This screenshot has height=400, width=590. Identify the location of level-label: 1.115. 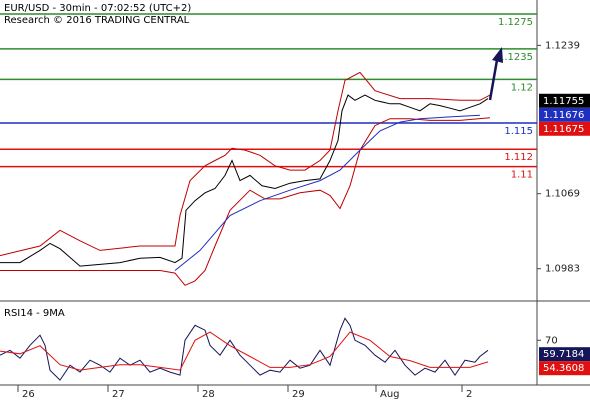
(518, 131).